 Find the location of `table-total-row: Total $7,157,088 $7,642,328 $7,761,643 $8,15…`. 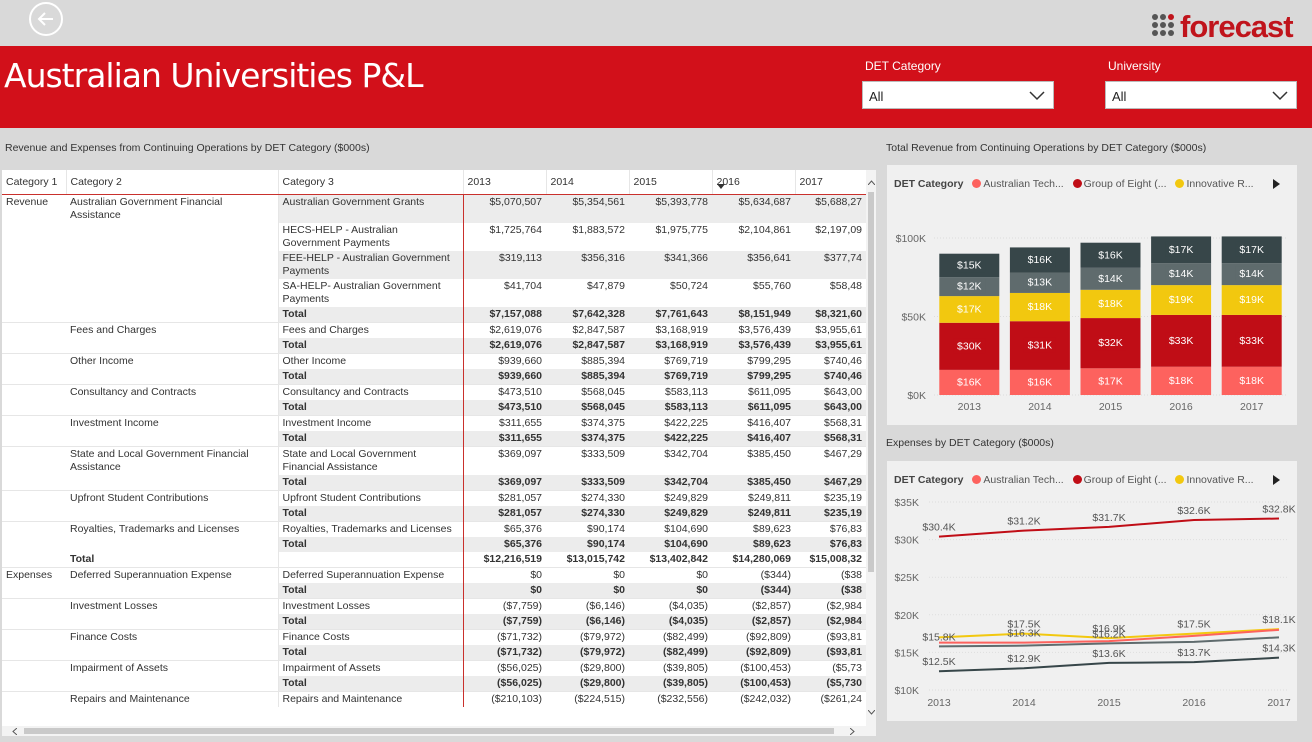

table-total-row: Total $7,157,088 $7,642,328 $7,761,643 $8,15… is located at coordinates (434, 315).